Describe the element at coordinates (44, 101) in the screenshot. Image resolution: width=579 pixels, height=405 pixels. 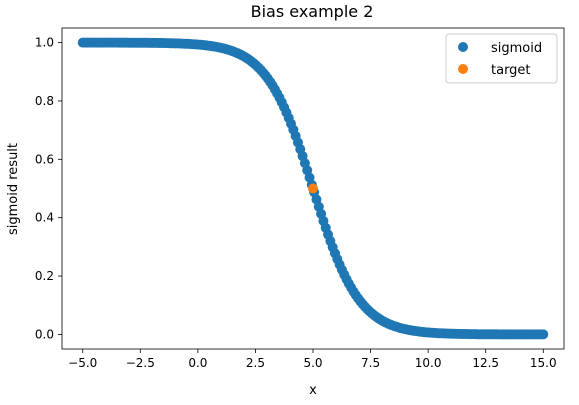
I see `y-tick-label: 0.8` at that location.